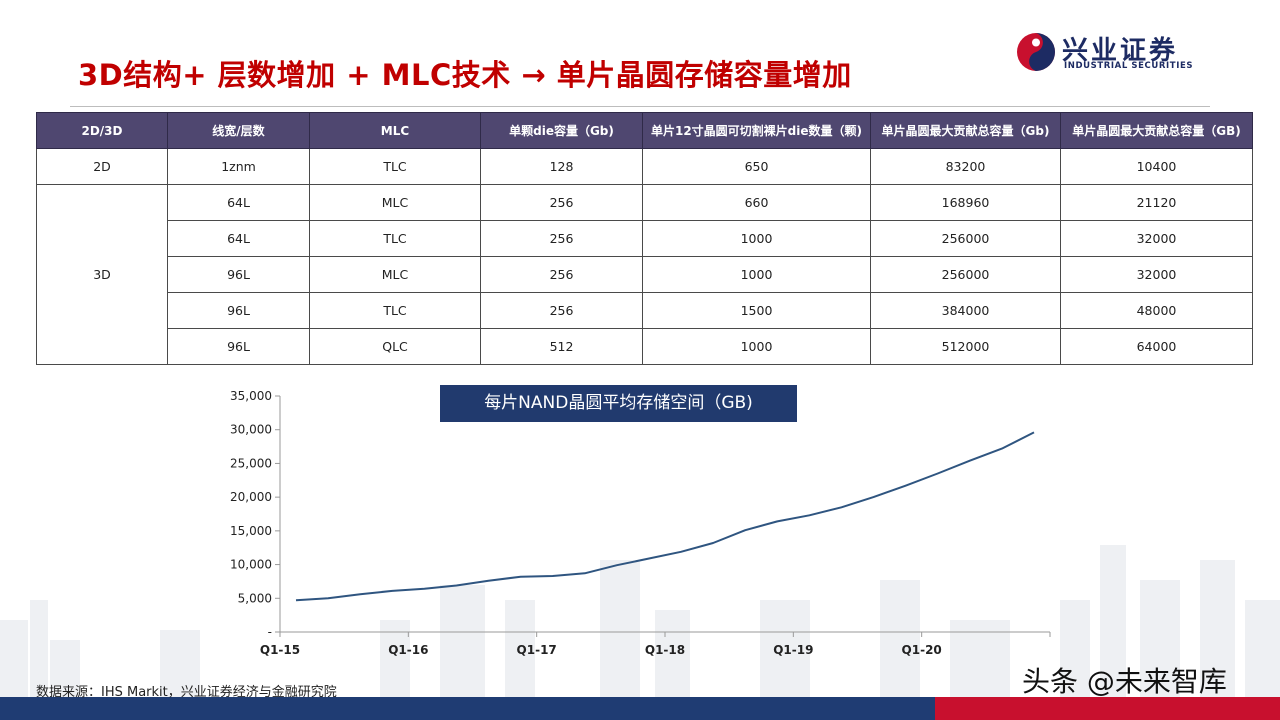 The image size is (1280, 720). What do you see at coordinates (1107, 708) in the screenshot?
I see `footer-bar-red` at bounding box center [1107, 708].